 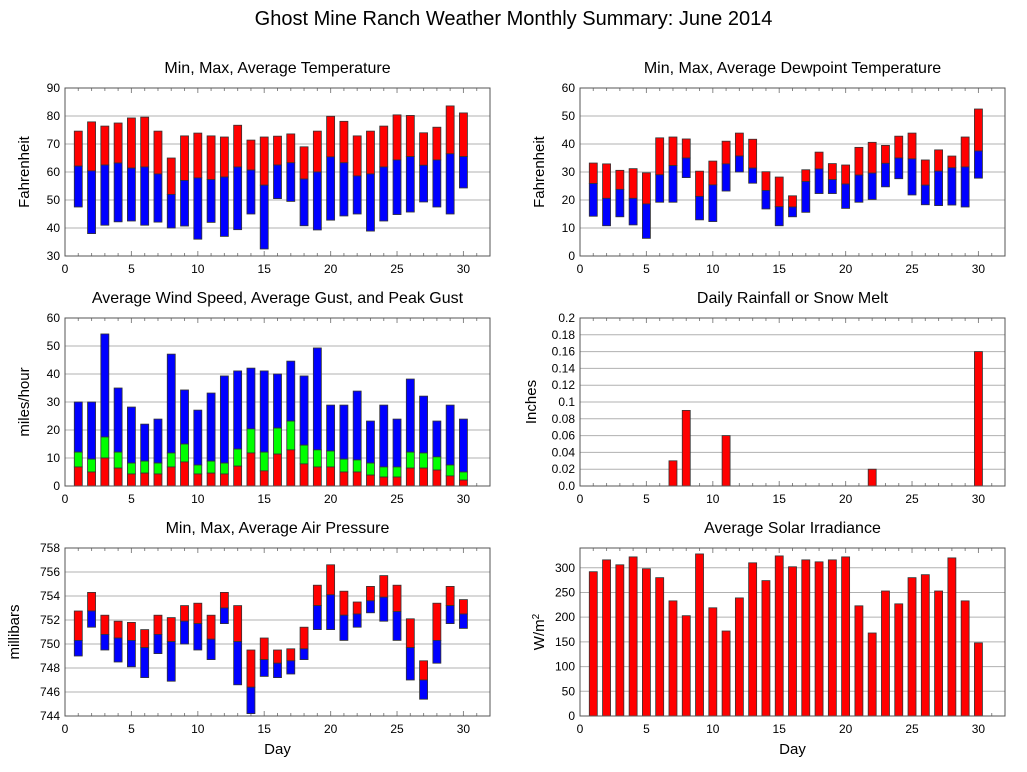 I want to click on y-tick-label: 90, so click(x=54, y=88).